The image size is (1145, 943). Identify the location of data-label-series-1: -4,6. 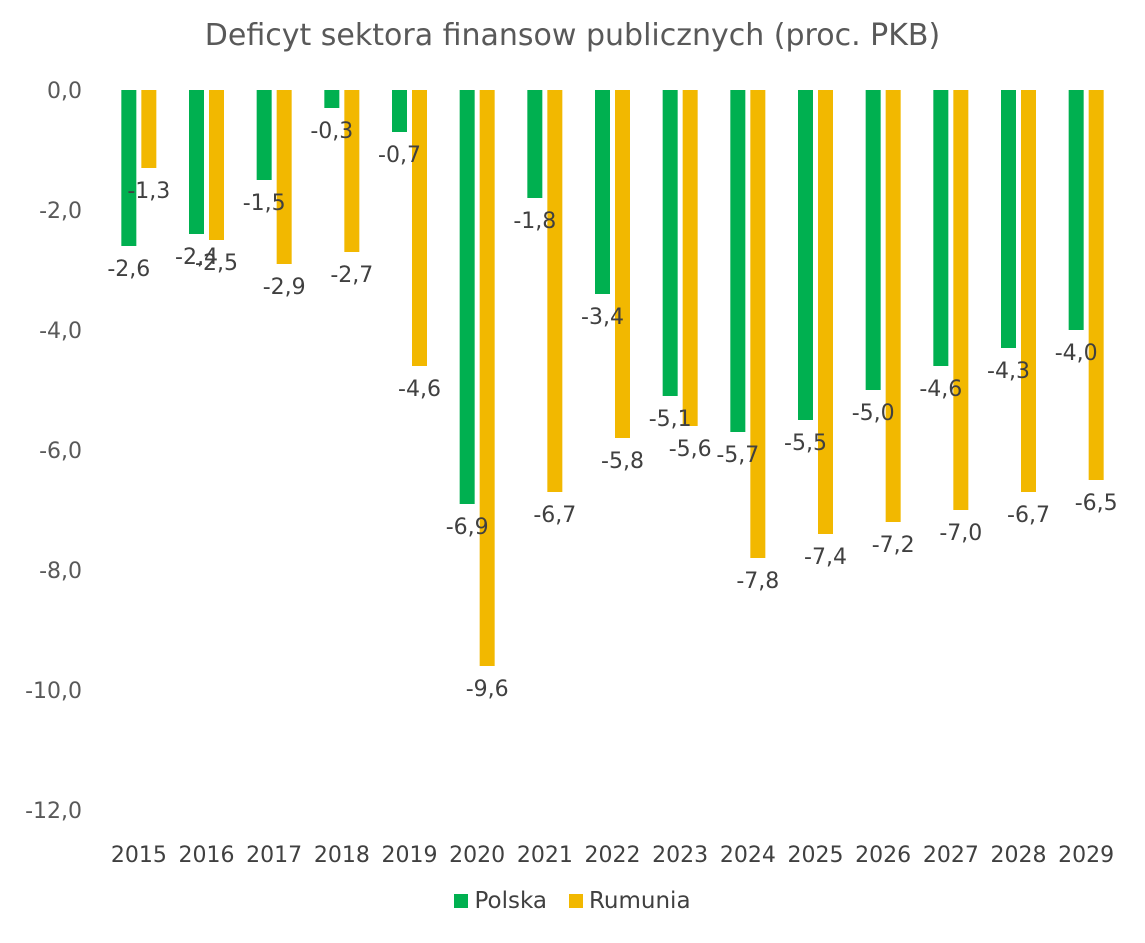
(419, 389).